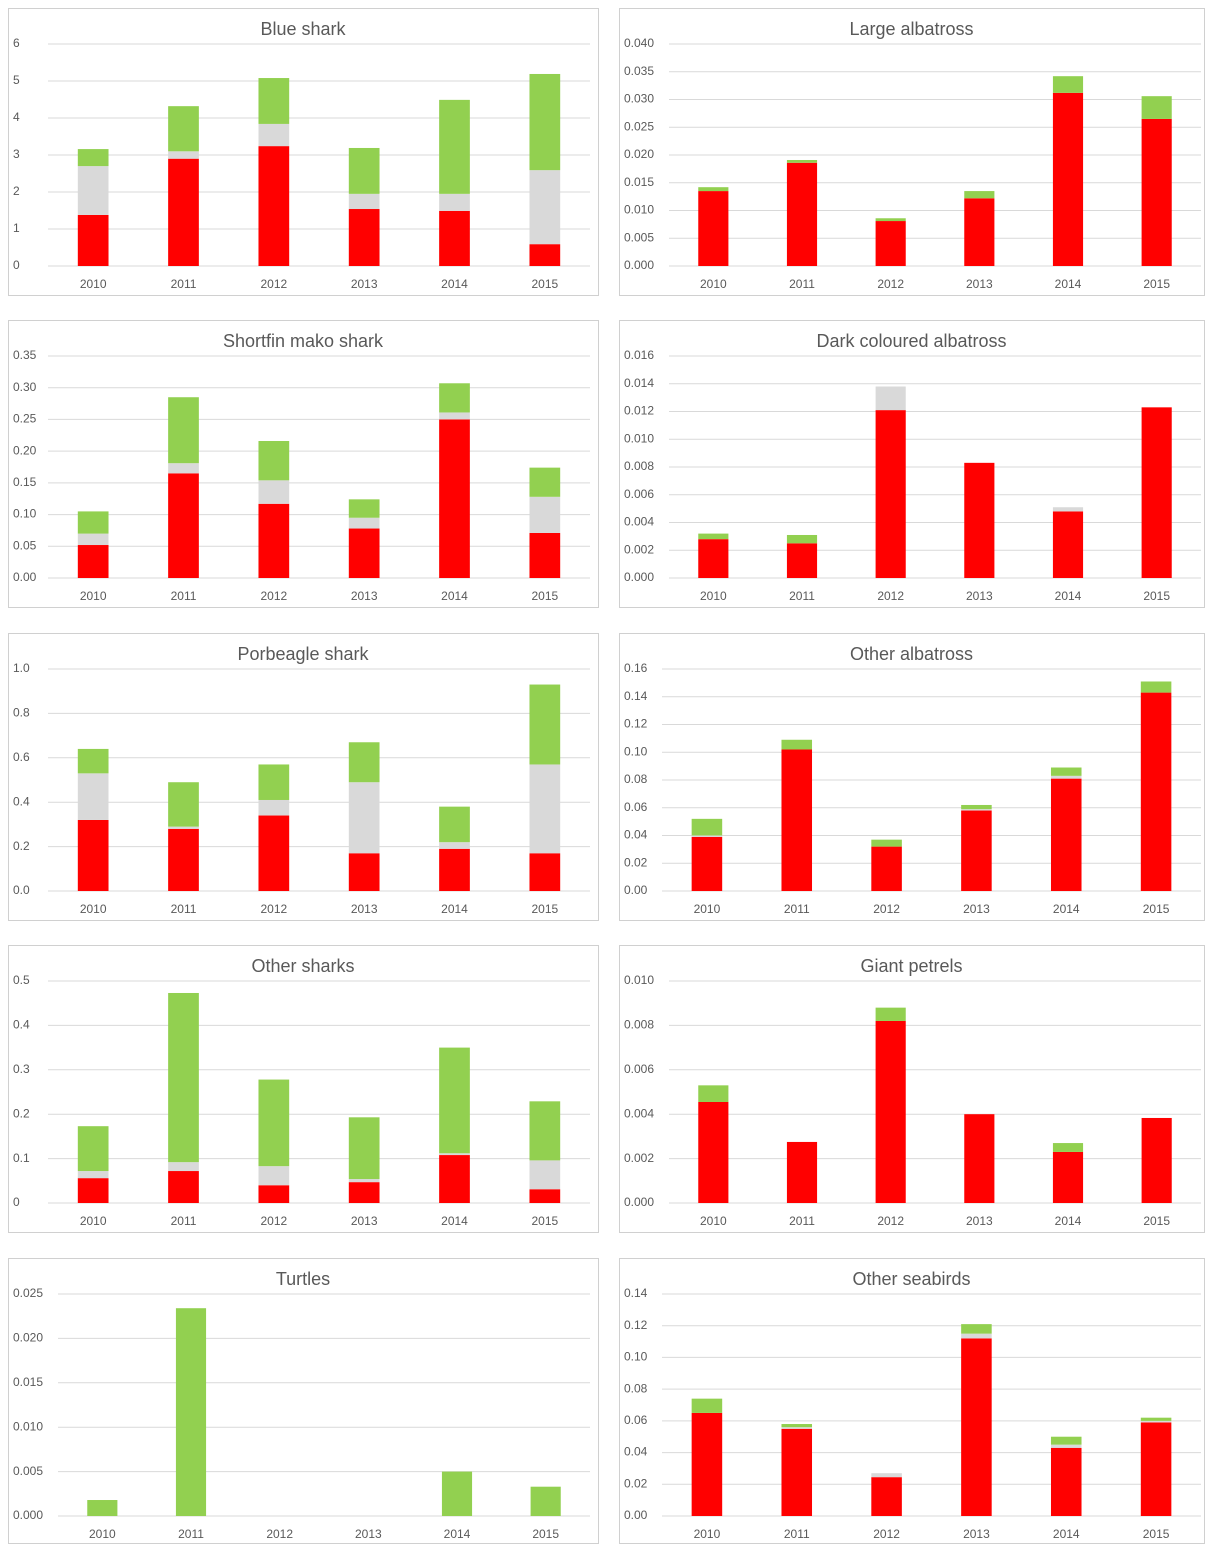 This screenshot has width=1205, height=1544. Describe the element at coordinates (16, 265) in the screenshot. I see `y-tick-label: 0` at that location.